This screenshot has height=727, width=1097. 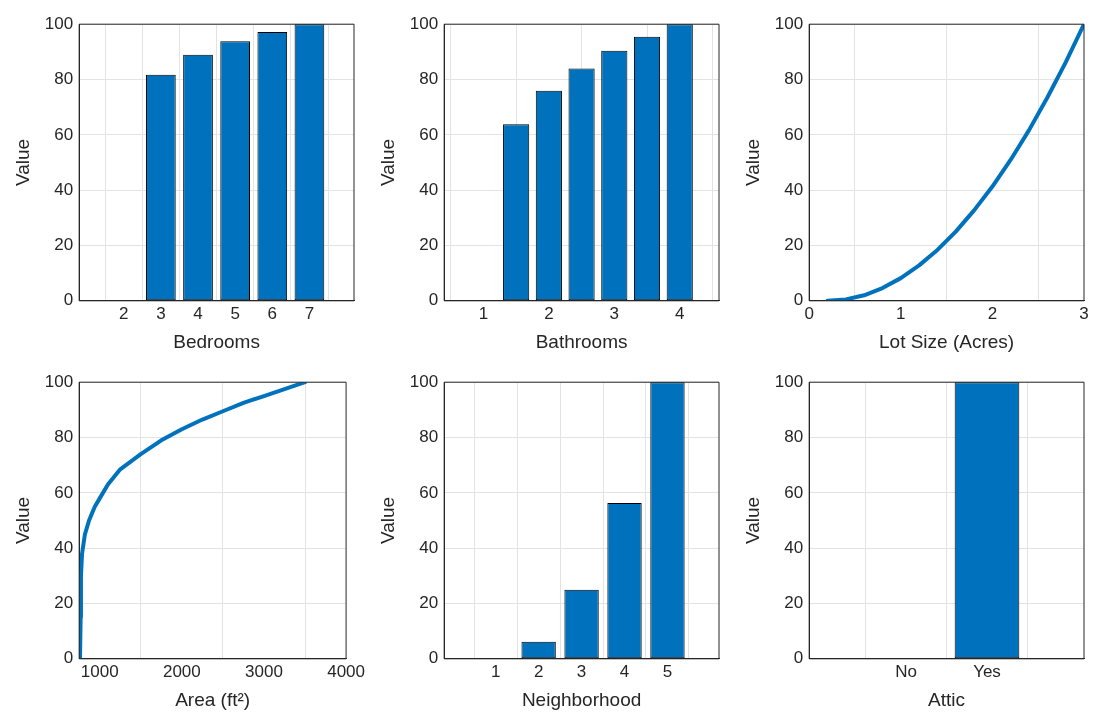 What do you see at coordinates (906, 671) in the screenshot?
I see `x-tick-label: No` at bounding box center [906, 671].